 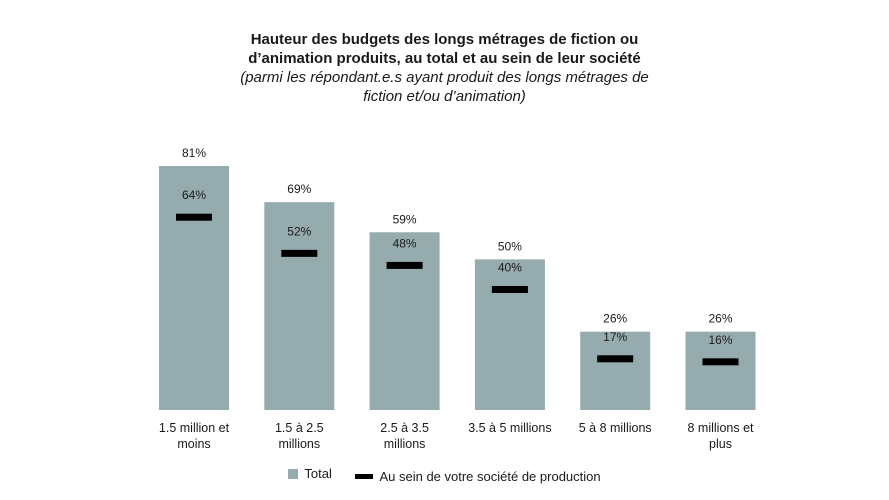 What do you see at coordinates (299, 189) in the screenshot?
I see `label-total-2: 69%` at bounding box center [299, 189].